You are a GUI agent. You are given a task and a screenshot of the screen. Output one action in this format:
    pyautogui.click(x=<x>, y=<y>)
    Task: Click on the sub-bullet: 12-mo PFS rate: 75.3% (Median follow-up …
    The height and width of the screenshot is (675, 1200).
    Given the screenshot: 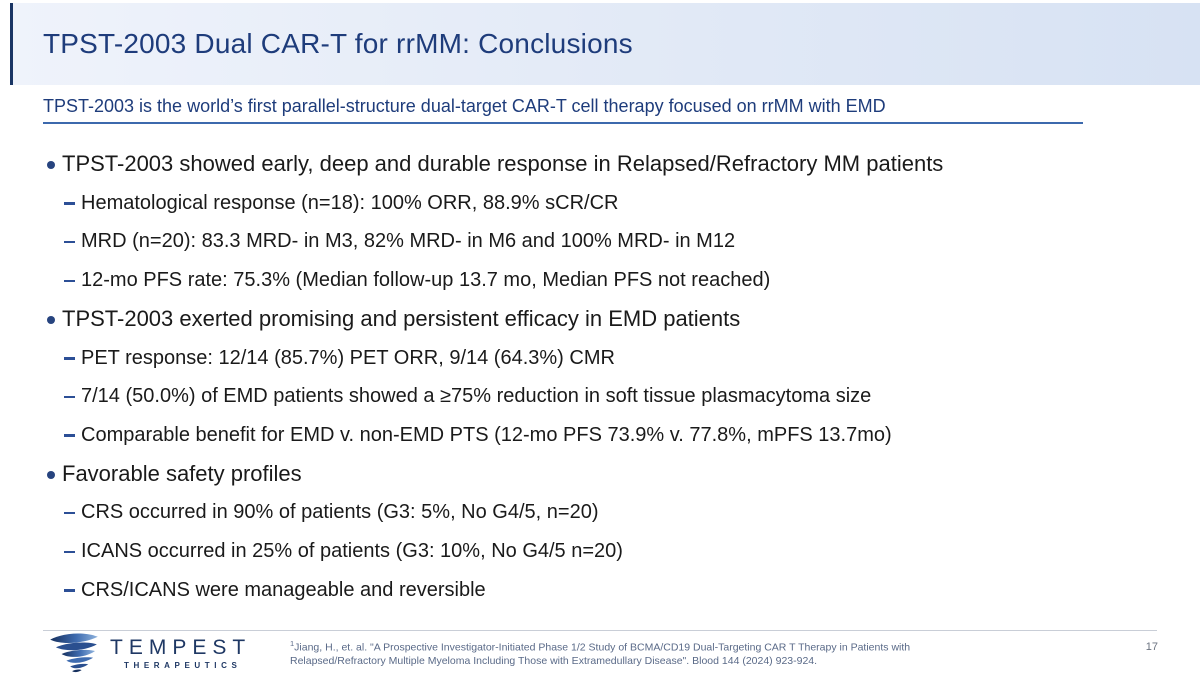 What is the action you would take?
    pyautogui.click(x=600, y=280)
    